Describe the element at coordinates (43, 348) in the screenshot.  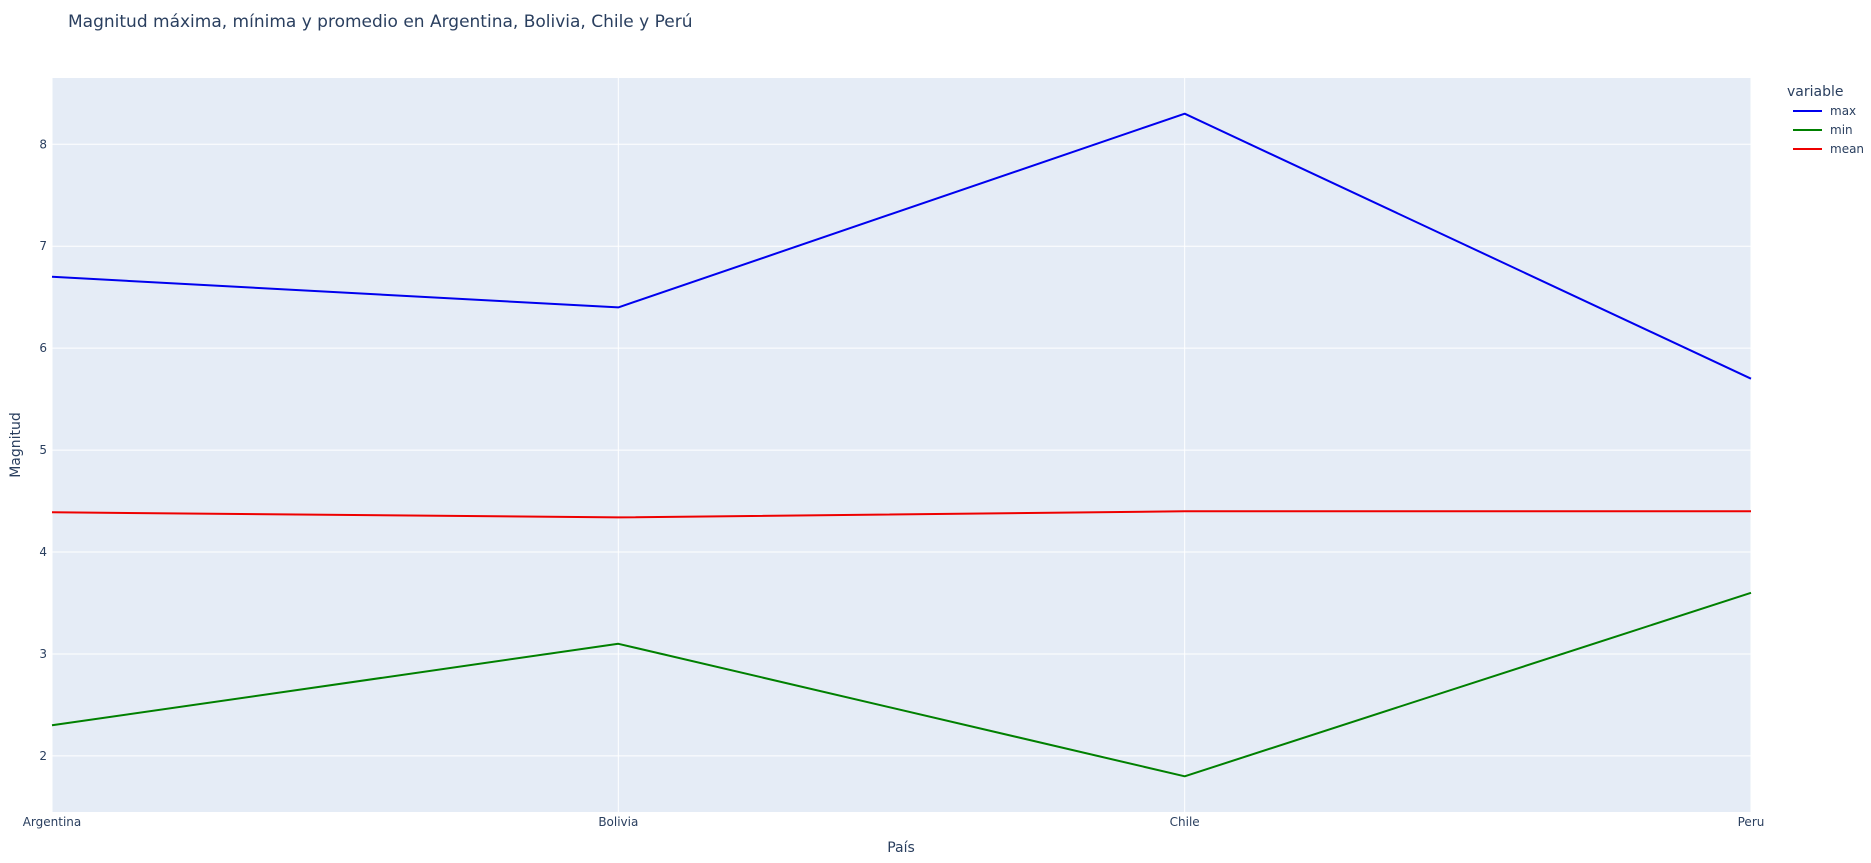
I see `y-tick-label: 6` at that location.